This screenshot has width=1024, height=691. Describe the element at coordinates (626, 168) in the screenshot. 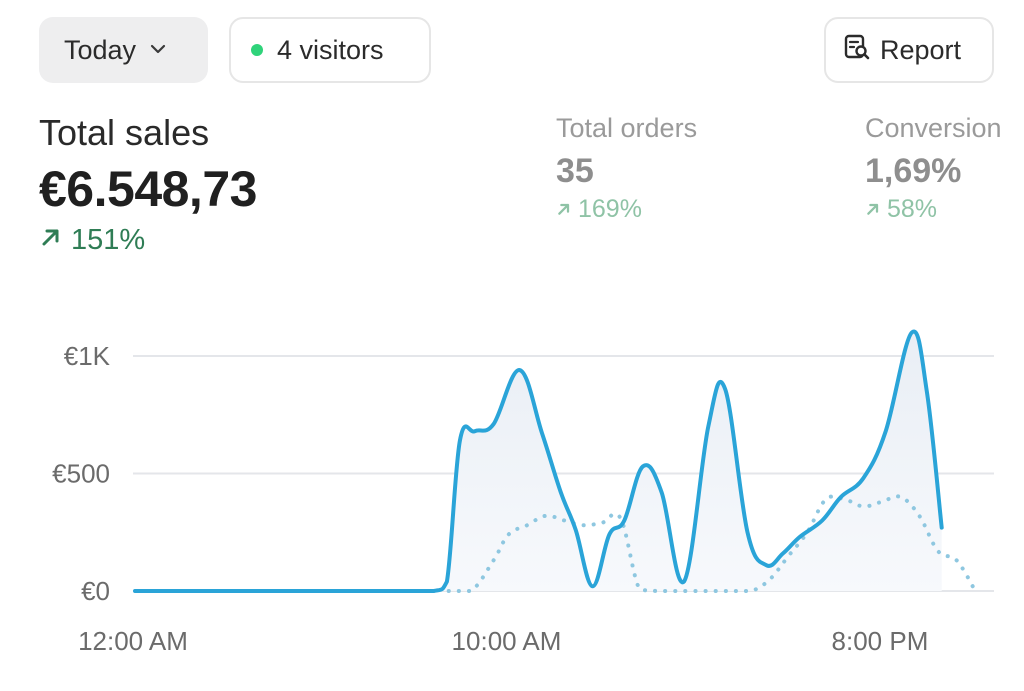

I see `total-orders-metric: Total orders 35 169%` at that location.